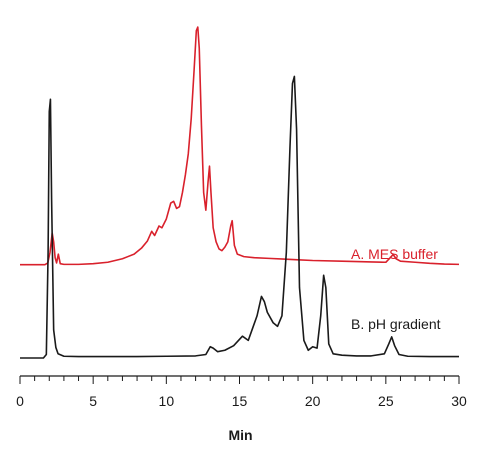  What do you see at coordinates (93, 401) in the screenshot?
I see `x-tick-label: 5` at bounding box center [93, 401].